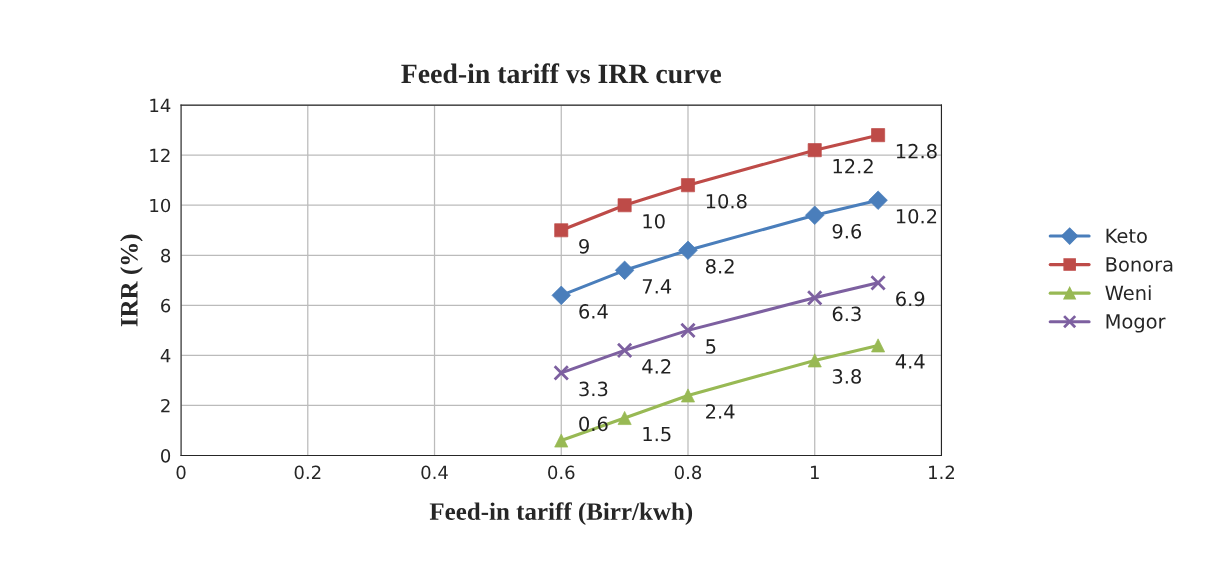 This screenshot has height=584, width=1207. Describe the element at coordinates (593, 311) in the screenshot. I see `data-label: 6.4` at that location.